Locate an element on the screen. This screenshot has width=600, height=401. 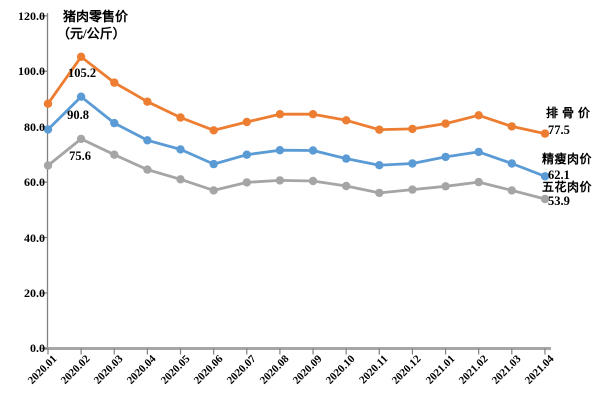
series-value-ribs: 77.5 is located at coordinates (559, 130).